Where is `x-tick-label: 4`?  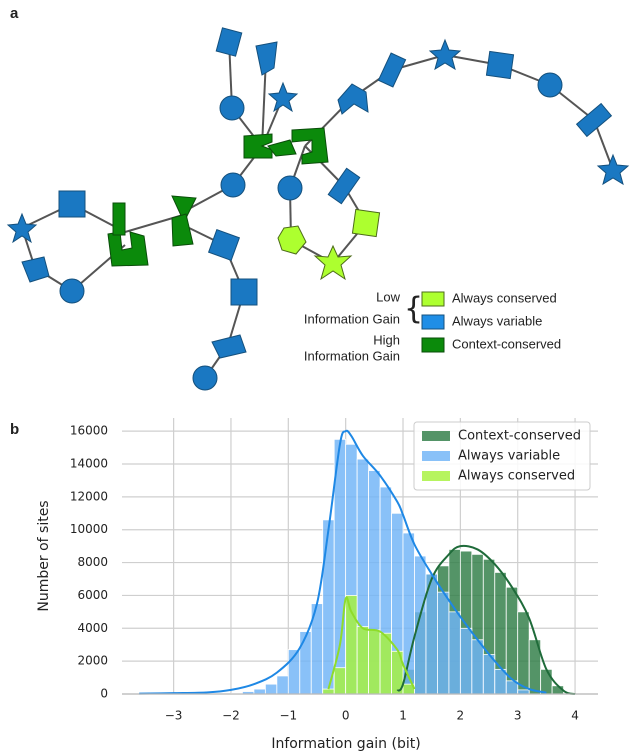 x-tick-label: 4 is located at coordinates (575, 716).